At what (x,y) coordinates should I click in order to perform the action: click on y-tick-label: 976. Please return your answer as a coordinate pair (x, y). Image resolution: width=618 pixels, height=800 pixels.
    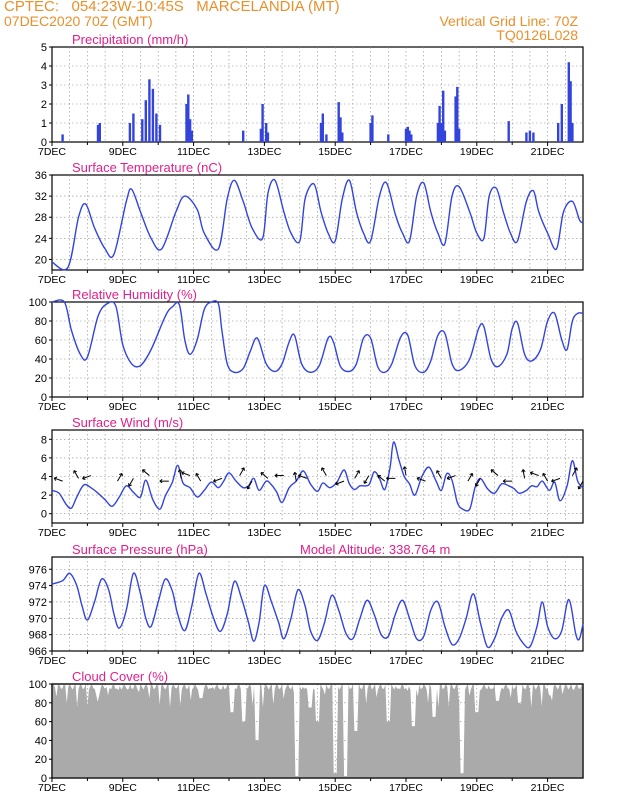
    Looking at the image, I should click on (38, 570).